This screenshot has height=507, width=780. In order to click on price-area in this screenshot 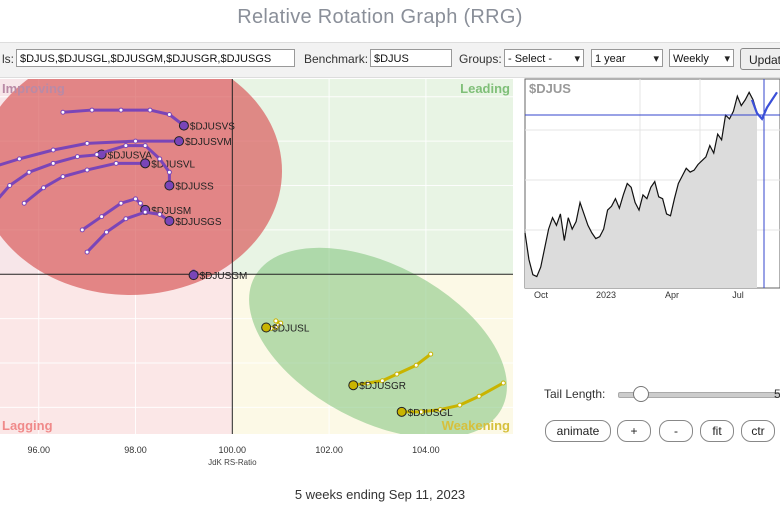, I will do `click(641, 190)`.